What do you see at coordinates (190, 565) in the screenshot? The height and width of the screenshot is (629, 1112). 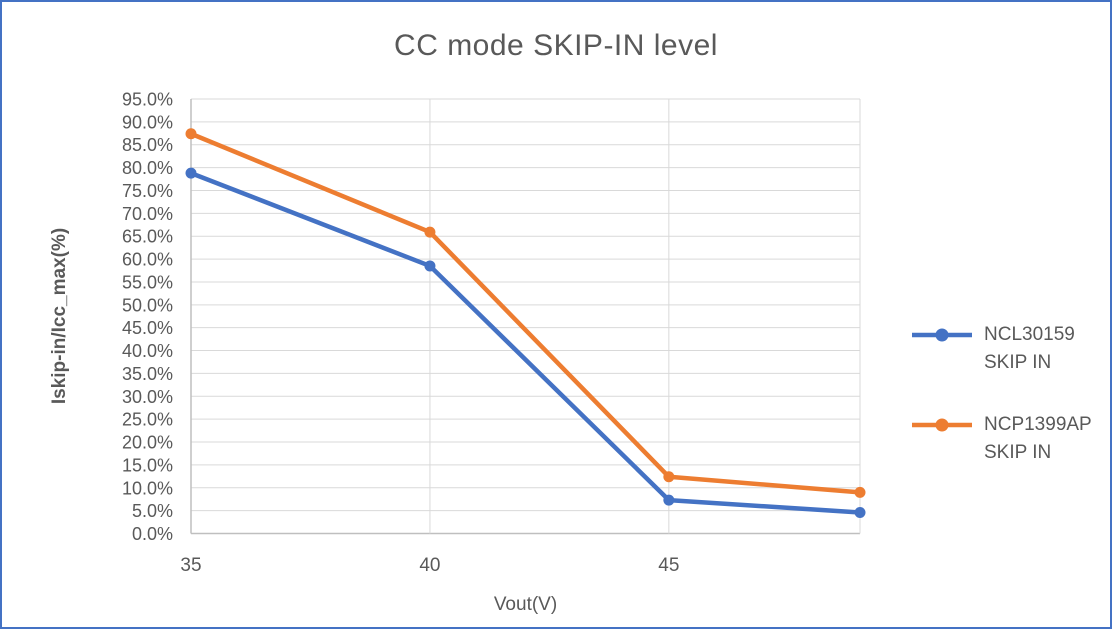 I see `x-tick-label: 35` at bounding box center [190, 565].